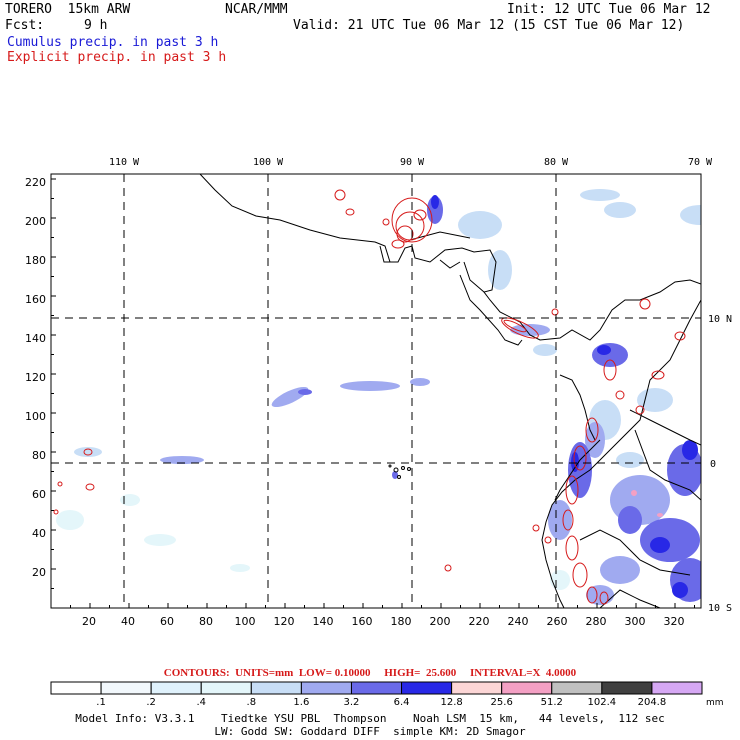  I want to click on y-tick-label: 180, so click(35, 260).